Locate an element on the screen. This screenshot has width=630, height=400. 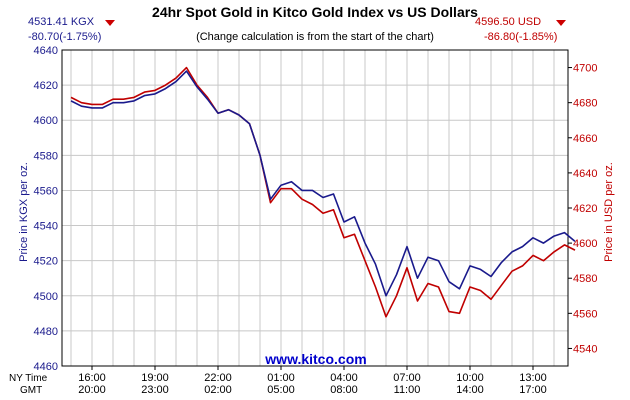
left-tick-label: 4460 is located at coordinates (46, 367).